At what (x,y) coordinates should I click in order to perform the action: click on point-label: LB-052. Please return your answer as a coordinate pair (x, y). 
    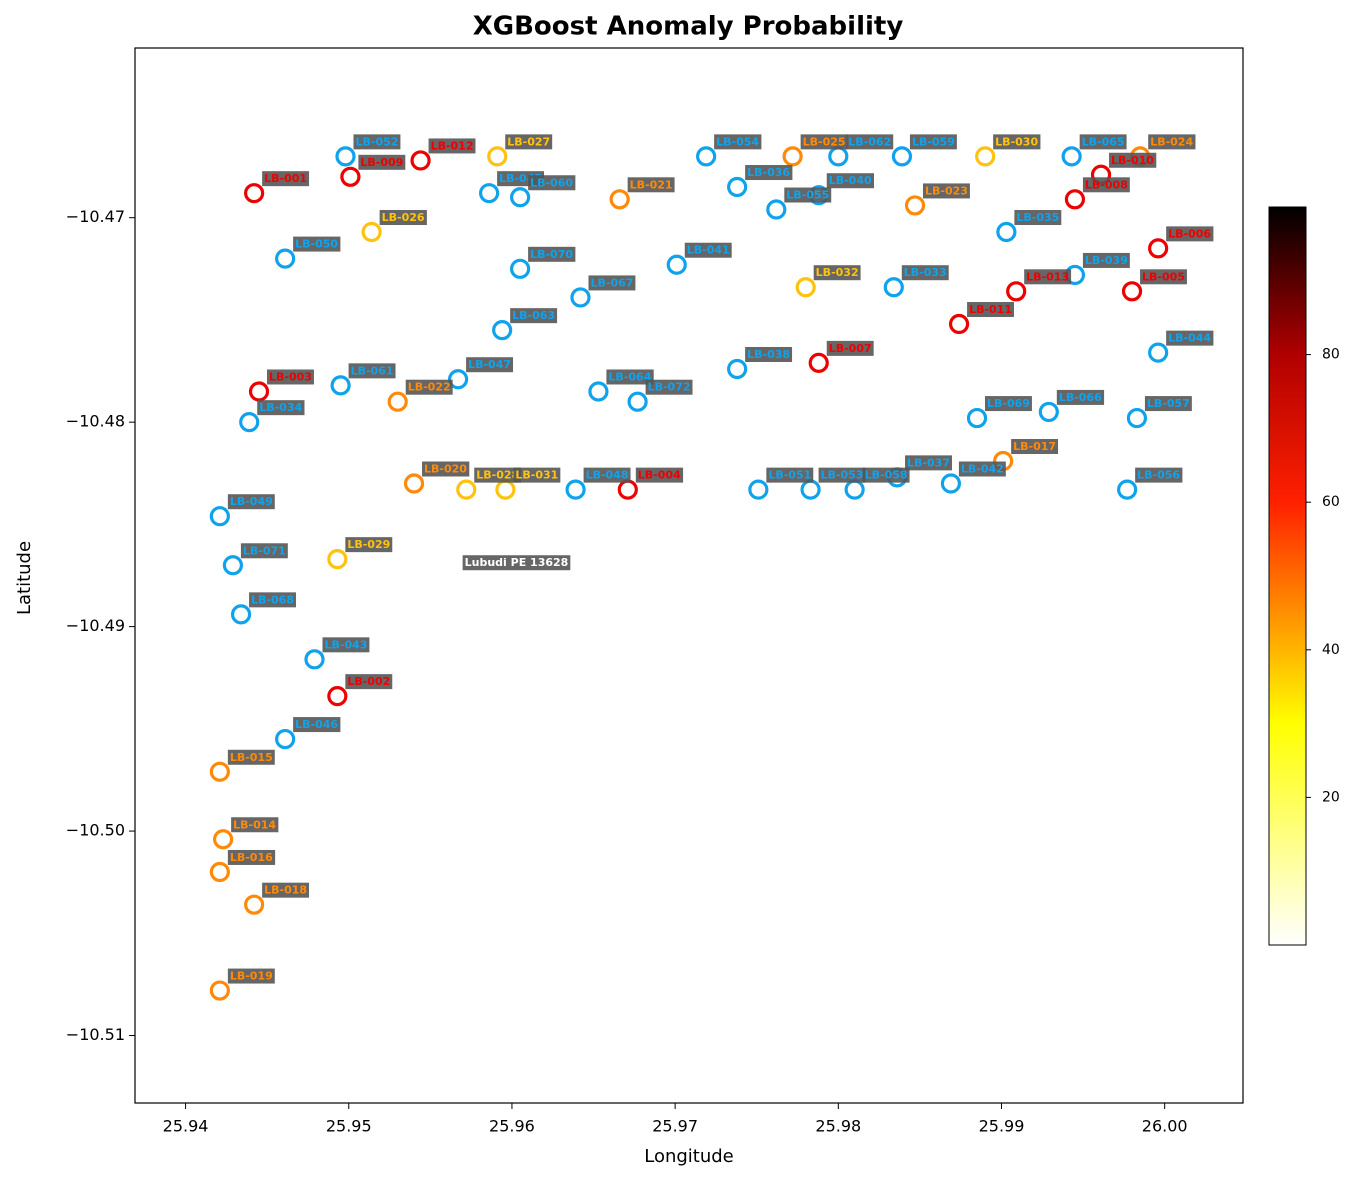
    Looking at the image, I should click on (377, 141).